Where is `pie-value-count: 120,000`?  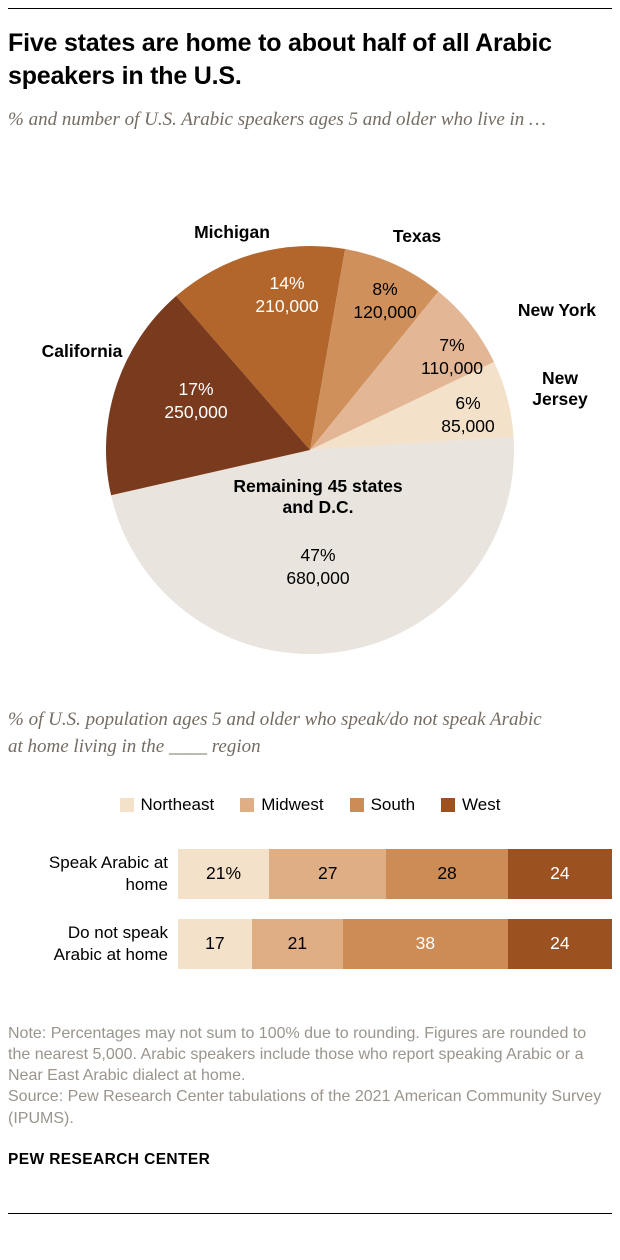
pie-value-count: 120,000 is located at coordinates (385, 312).